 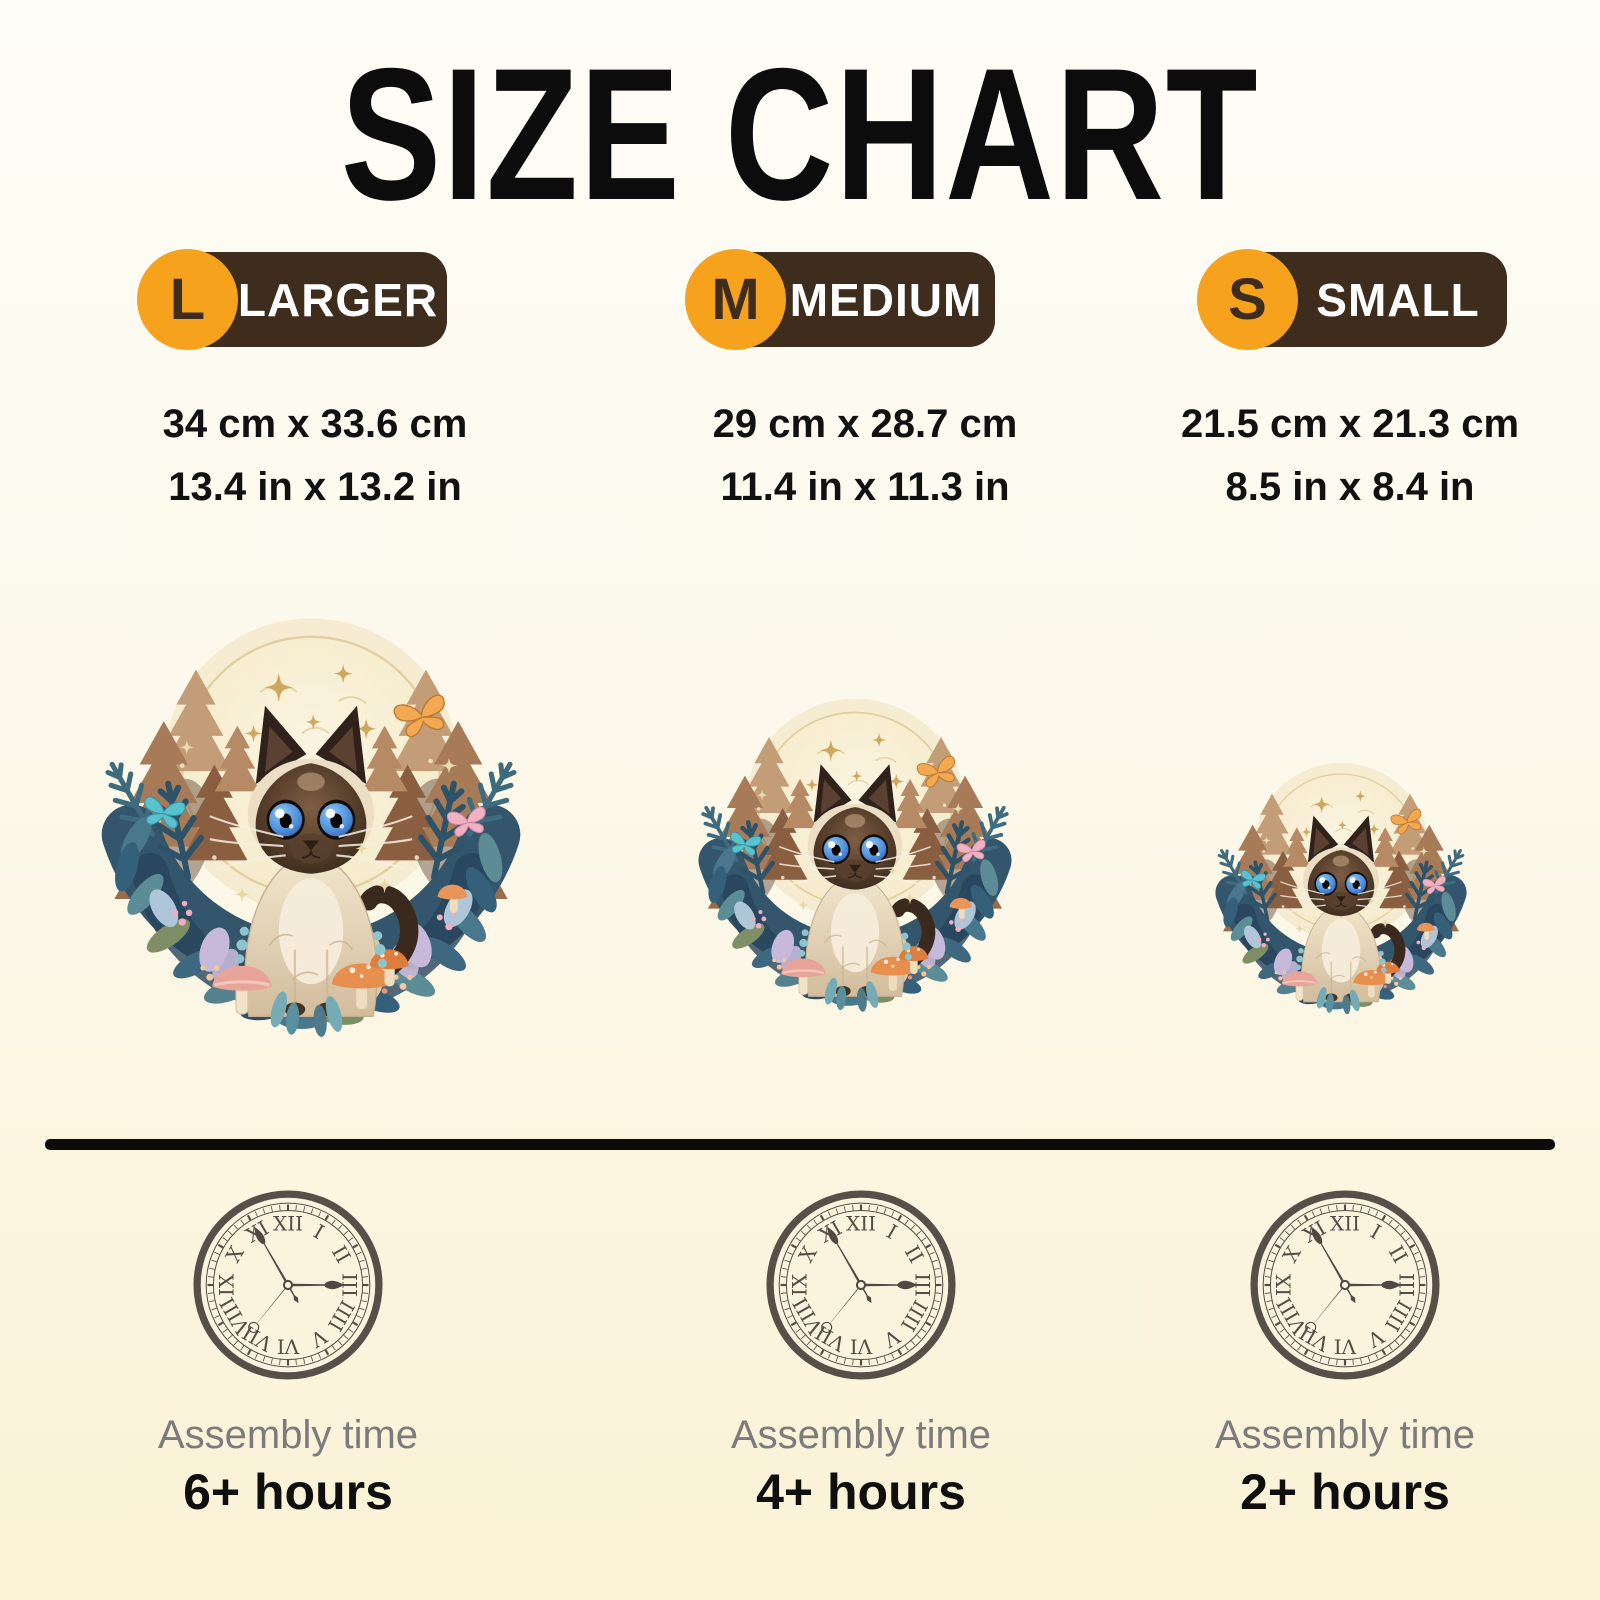 I want to click on size-badge-medium: MEDIUM M, so click(x=840, y=299).